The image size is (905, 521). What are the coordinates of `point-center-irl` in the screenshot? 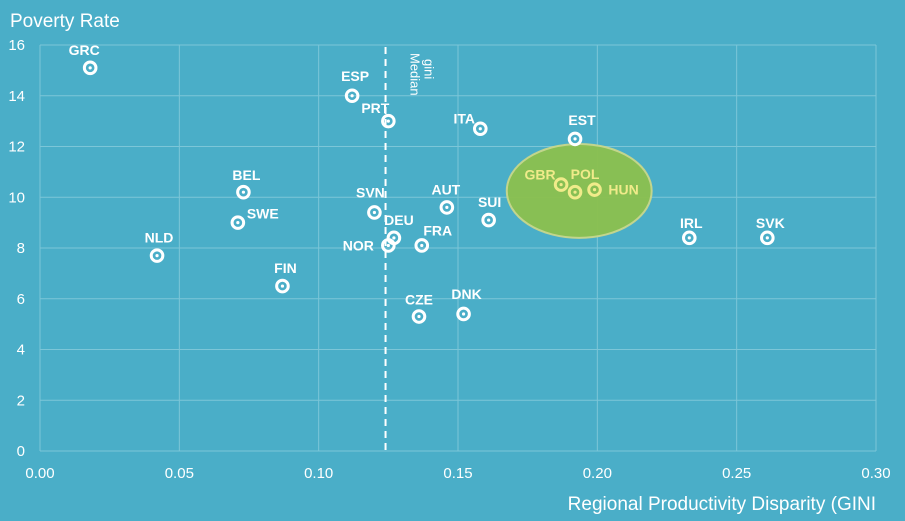 It's located at (689, 238).